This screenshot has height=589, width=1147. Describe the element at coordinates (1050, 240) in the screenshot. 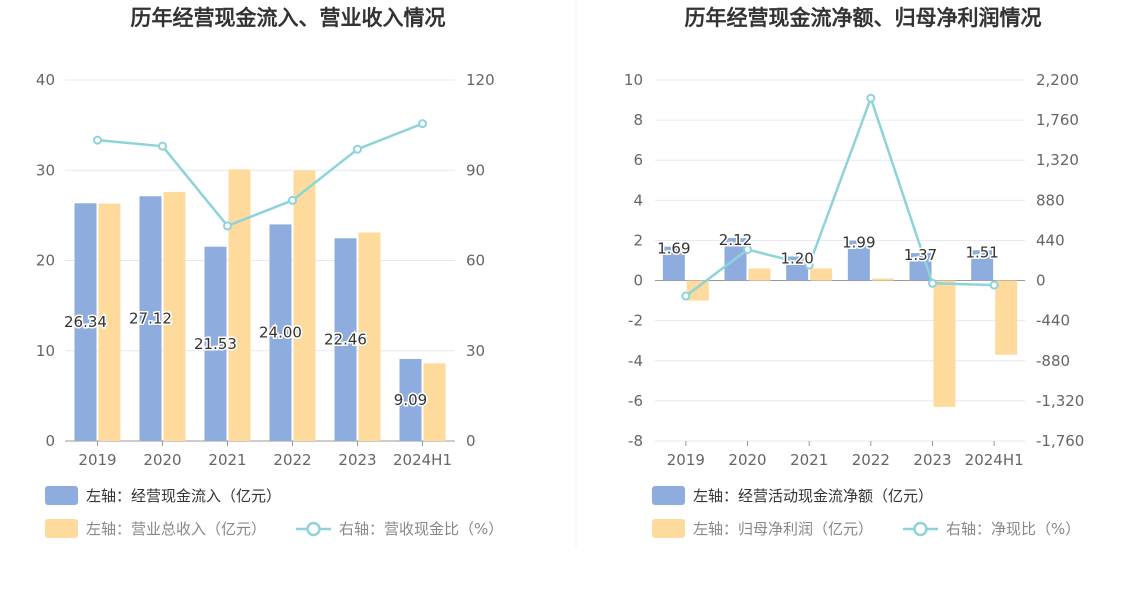

I see `right-axis-tick-label: 440` at that location.